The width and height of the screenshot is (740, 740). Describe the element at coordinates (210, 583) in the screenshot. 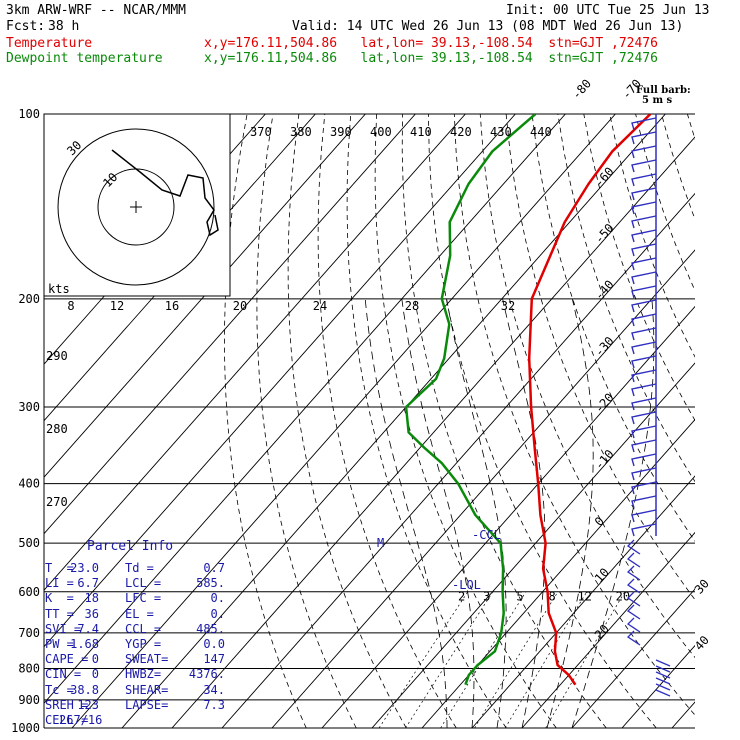

I see `parcel-param-value: 585.` at that location.